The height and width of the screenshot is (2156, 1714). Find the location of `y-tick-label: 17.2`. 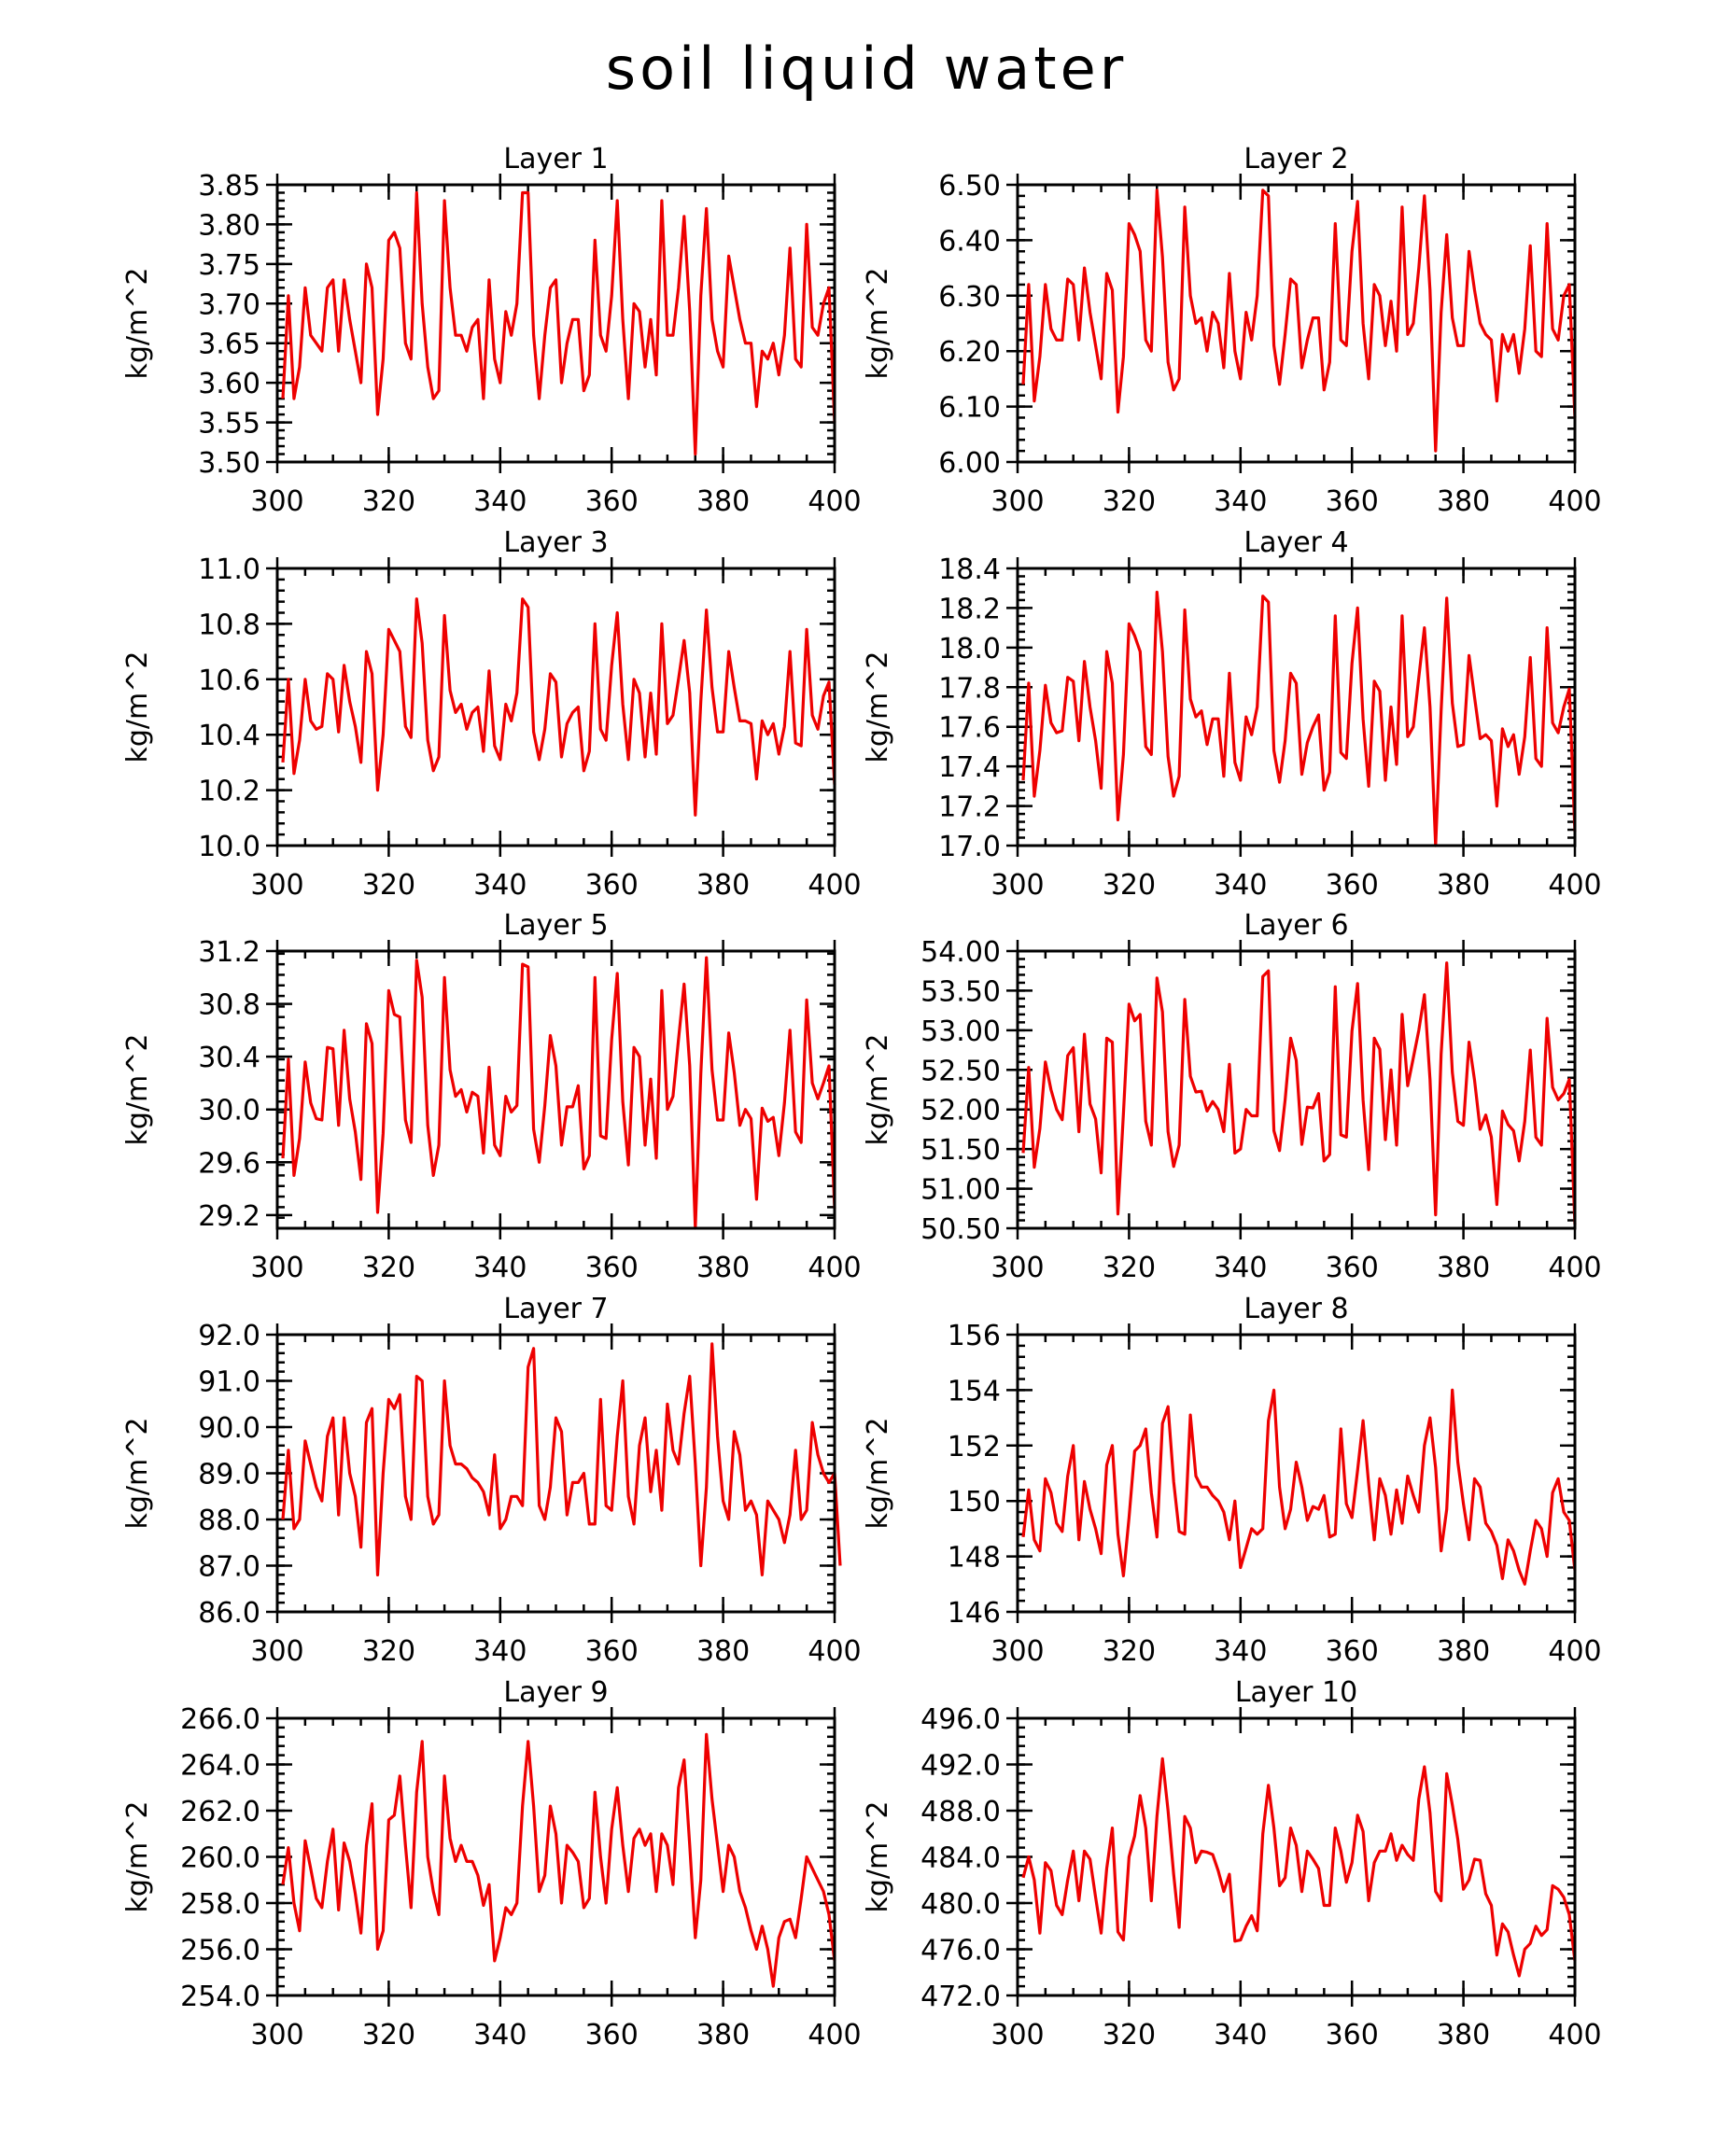

y-tick-label: 17.2 is located at coordinates (970, 807).